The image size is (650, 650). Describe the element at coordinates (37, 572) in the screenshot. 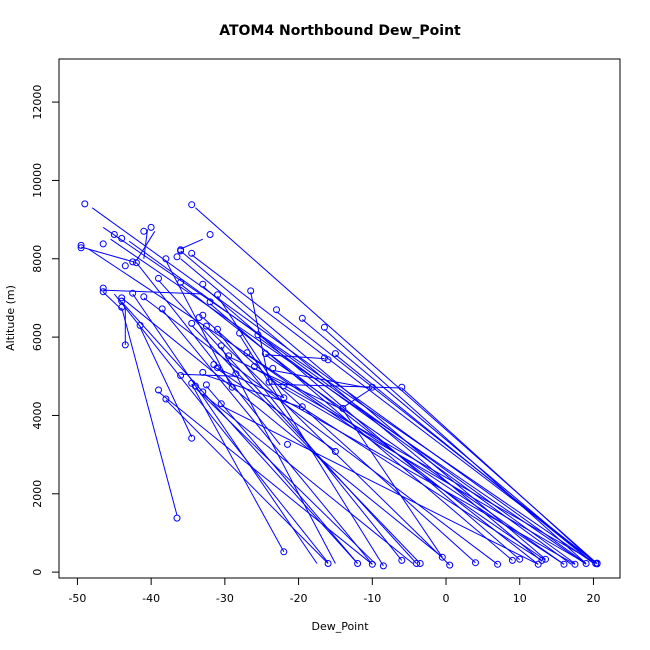

I see `y-tick-label: 0` at that location.